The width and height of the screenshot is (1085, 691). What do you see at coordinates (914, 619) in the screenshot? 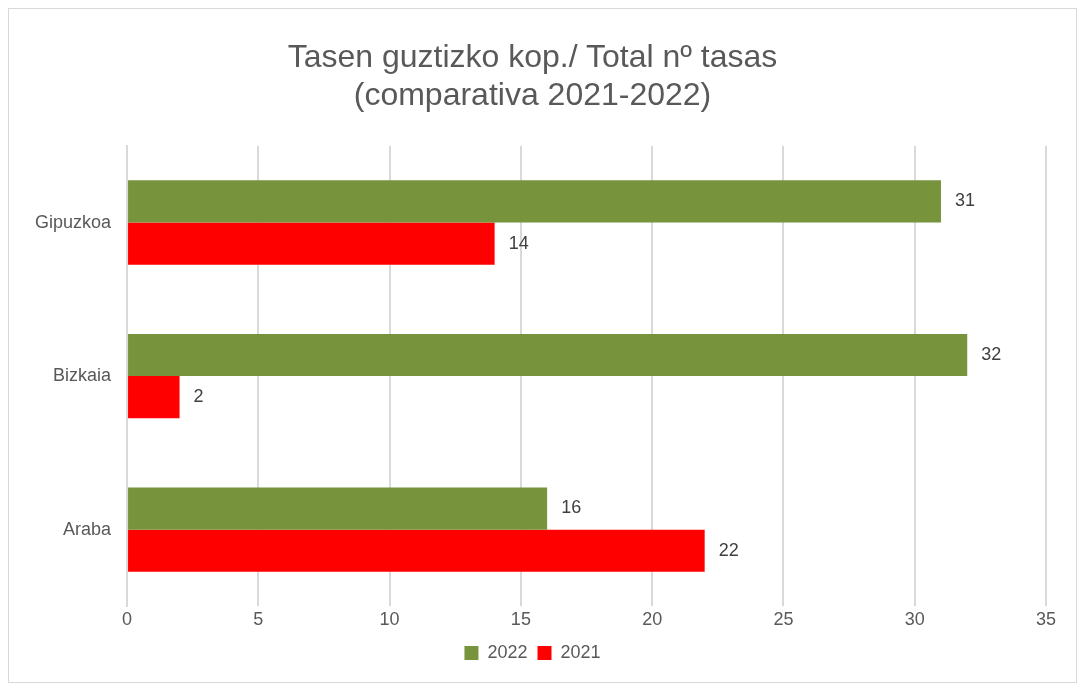
I see `x-tick-label: 30` at bounding box center [914, 619].